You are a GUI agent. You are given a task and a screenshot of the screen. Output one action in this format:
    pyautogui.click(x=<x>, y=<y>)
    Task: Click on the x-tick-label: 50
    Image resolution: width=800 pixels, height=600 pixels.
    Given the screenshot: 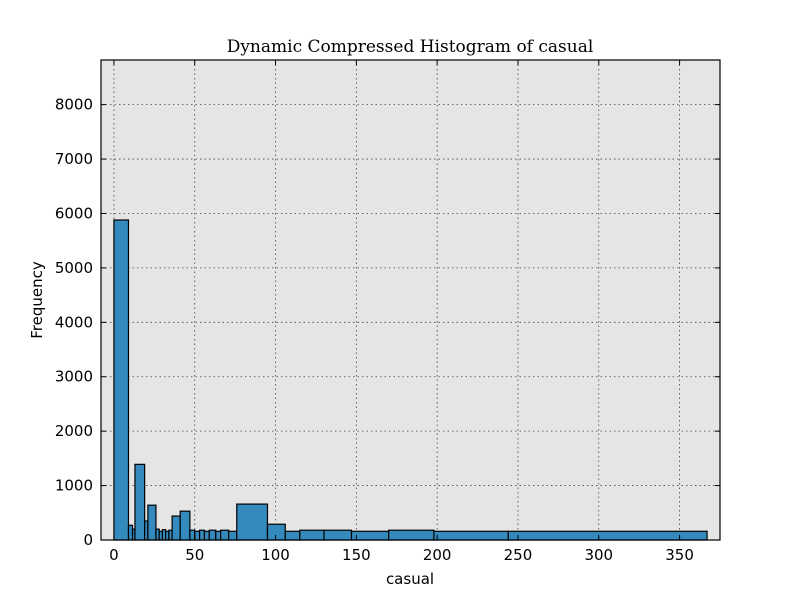 What is the action you would take?
    pyautogui.click(x=194, y=555)
    